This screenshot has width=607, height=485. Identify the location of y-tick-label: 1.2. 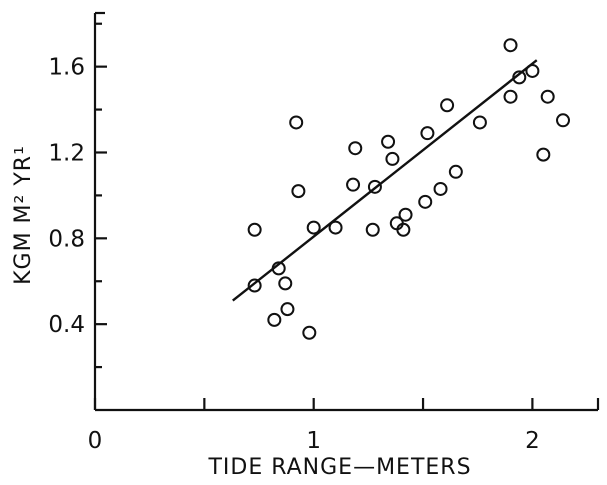
(66, 153).